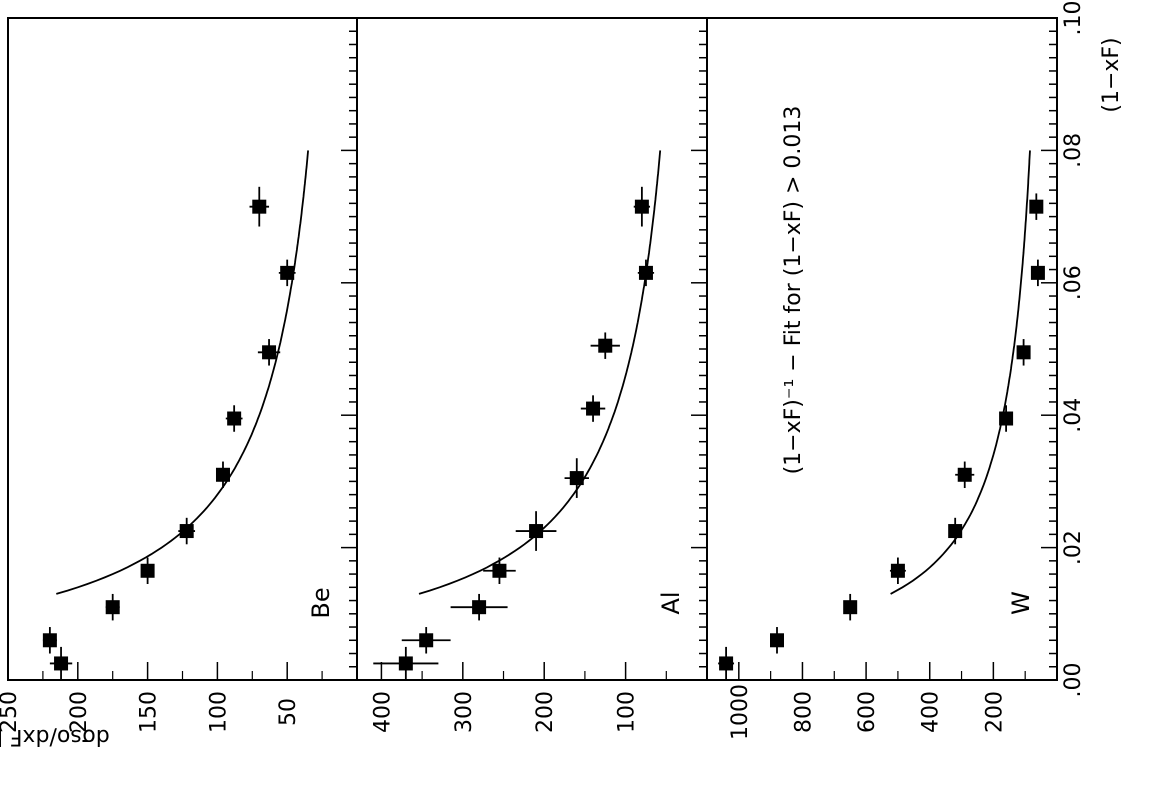  I want to click on y-tick-label: 600, so click(867, 712).